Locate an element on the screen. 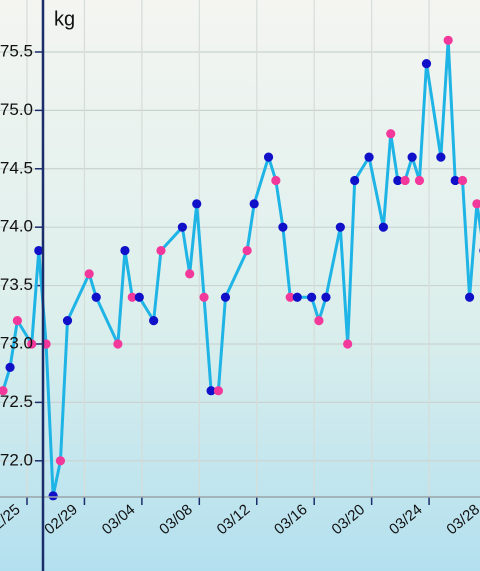 The image size is (480, 571). y-tick-label: 75.0 is located at coordinates (16, 109).